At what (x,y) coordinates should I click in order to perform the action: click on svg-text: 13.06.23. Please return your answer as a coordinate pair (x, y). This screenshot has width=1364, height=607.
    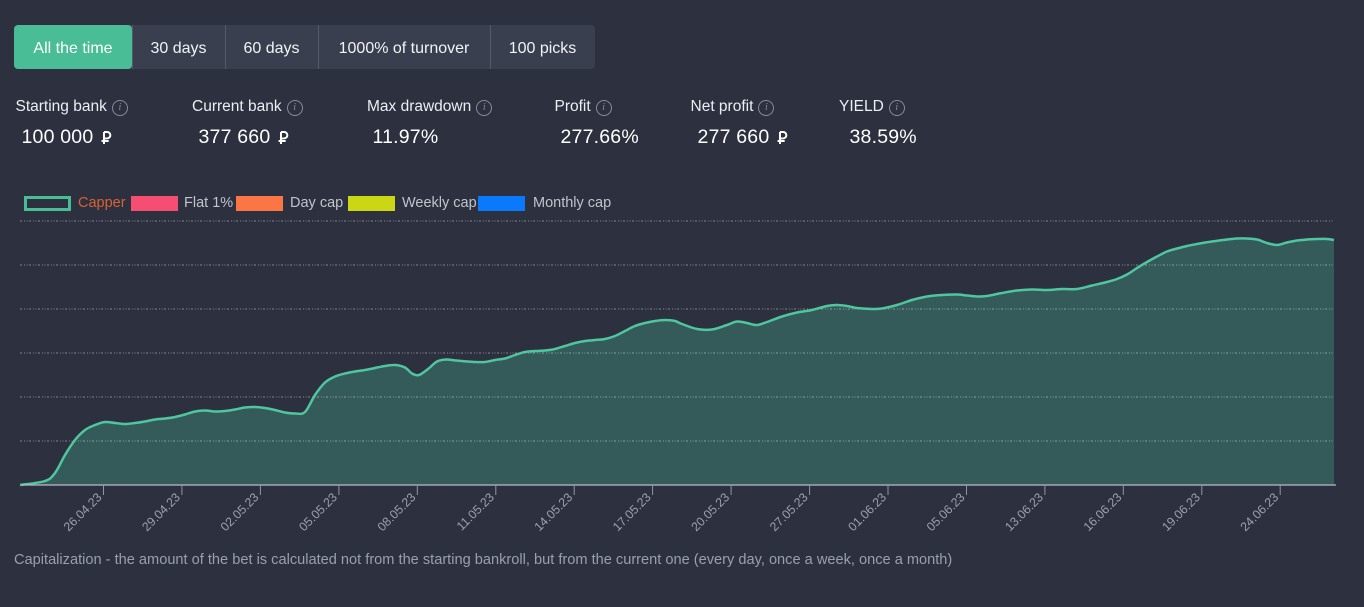
    Looking at the image, I should click on (1024, 512).